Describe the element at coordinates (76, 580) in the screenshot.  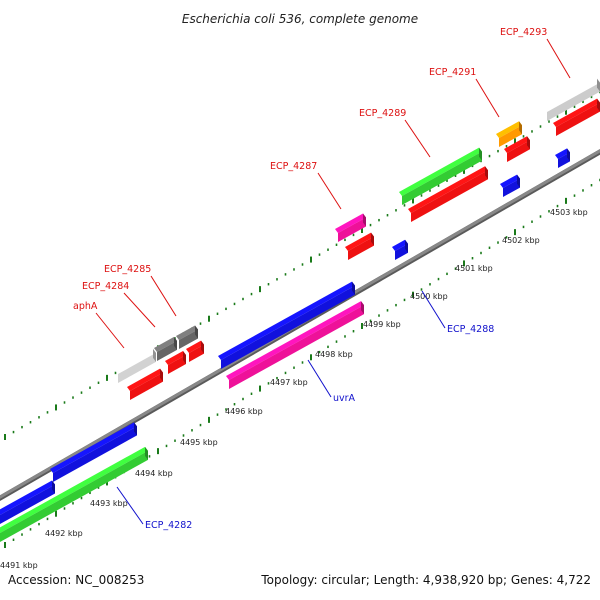
I see `accession-text: Accession: NC_008253` at that location.